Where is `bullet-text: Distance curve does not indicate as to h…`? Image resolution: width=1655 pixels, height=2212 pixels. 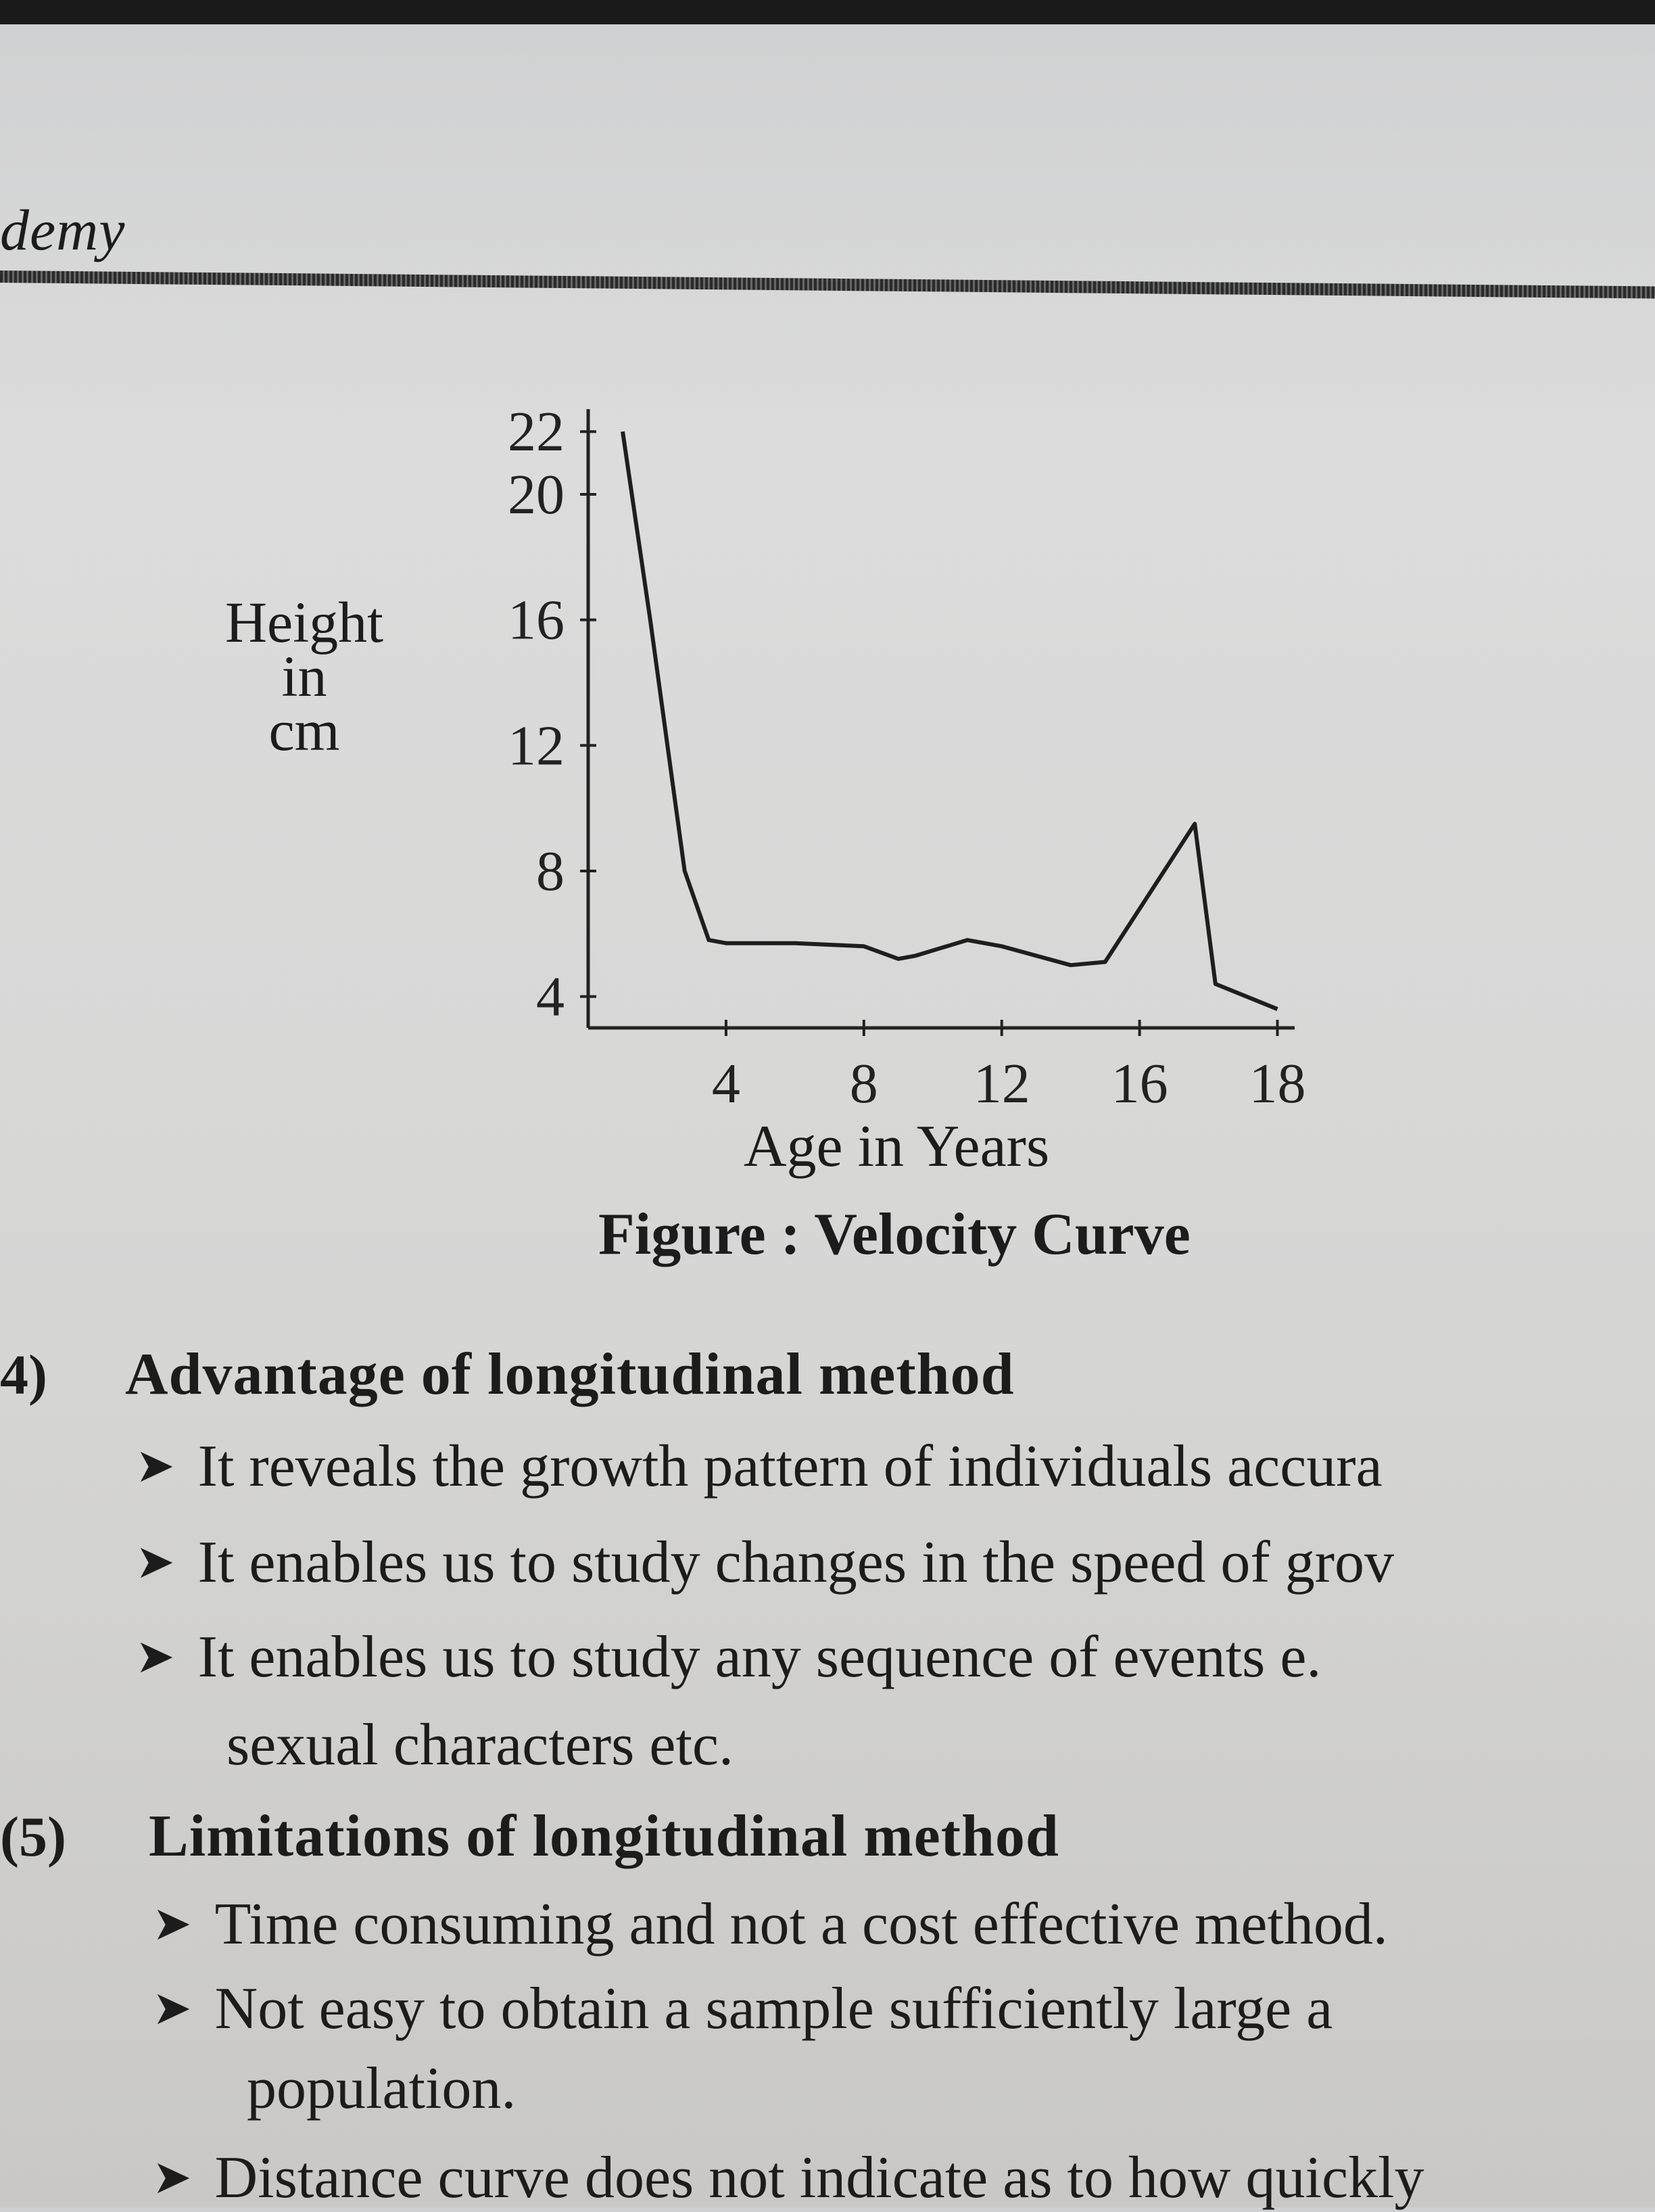 bullet-text: Distance curve does not indicate as to h… is located at coordinates (819, 2178).